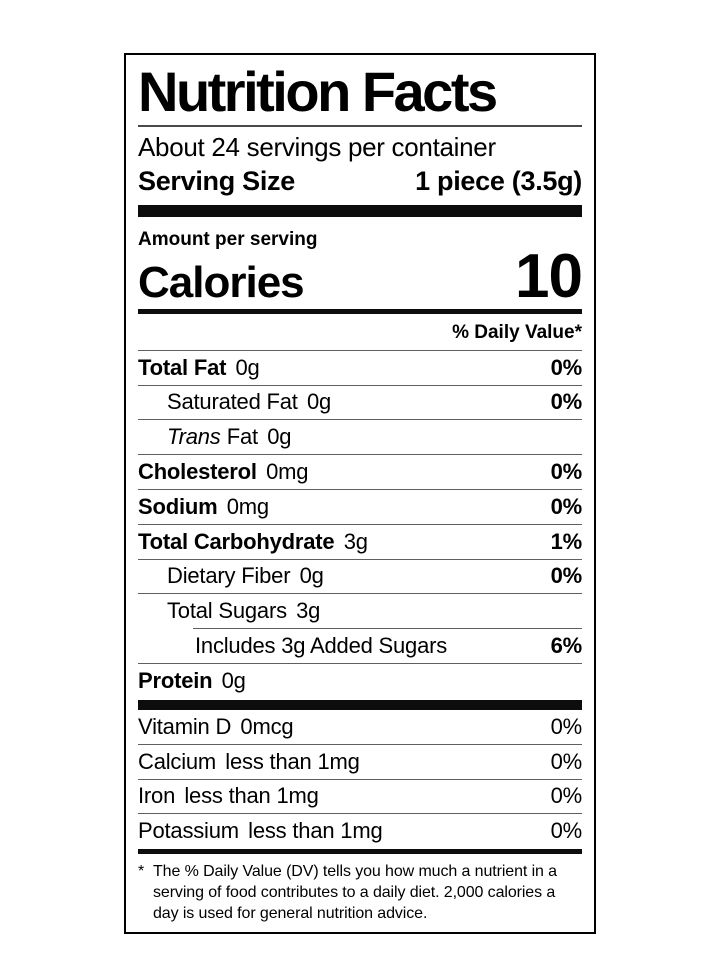  Describe the element at coordinates (177, 761) in the screenshot. I see `nutrient-name: Calcium` at that location.